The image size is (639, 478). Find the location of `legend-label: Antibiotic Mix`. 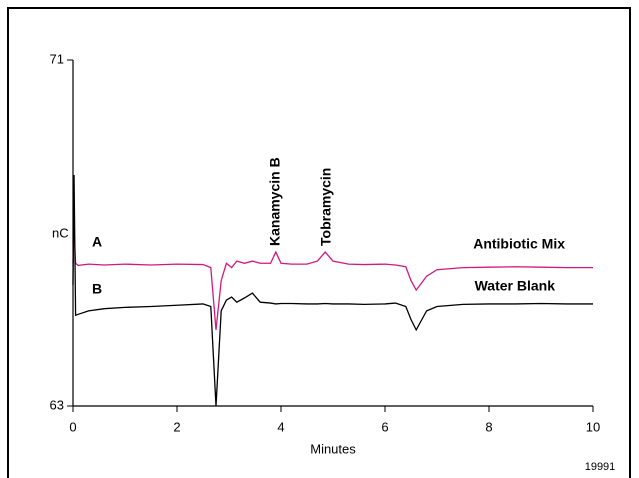

legend-label: Antibiotic Mix is located at coordinates (519, 244).